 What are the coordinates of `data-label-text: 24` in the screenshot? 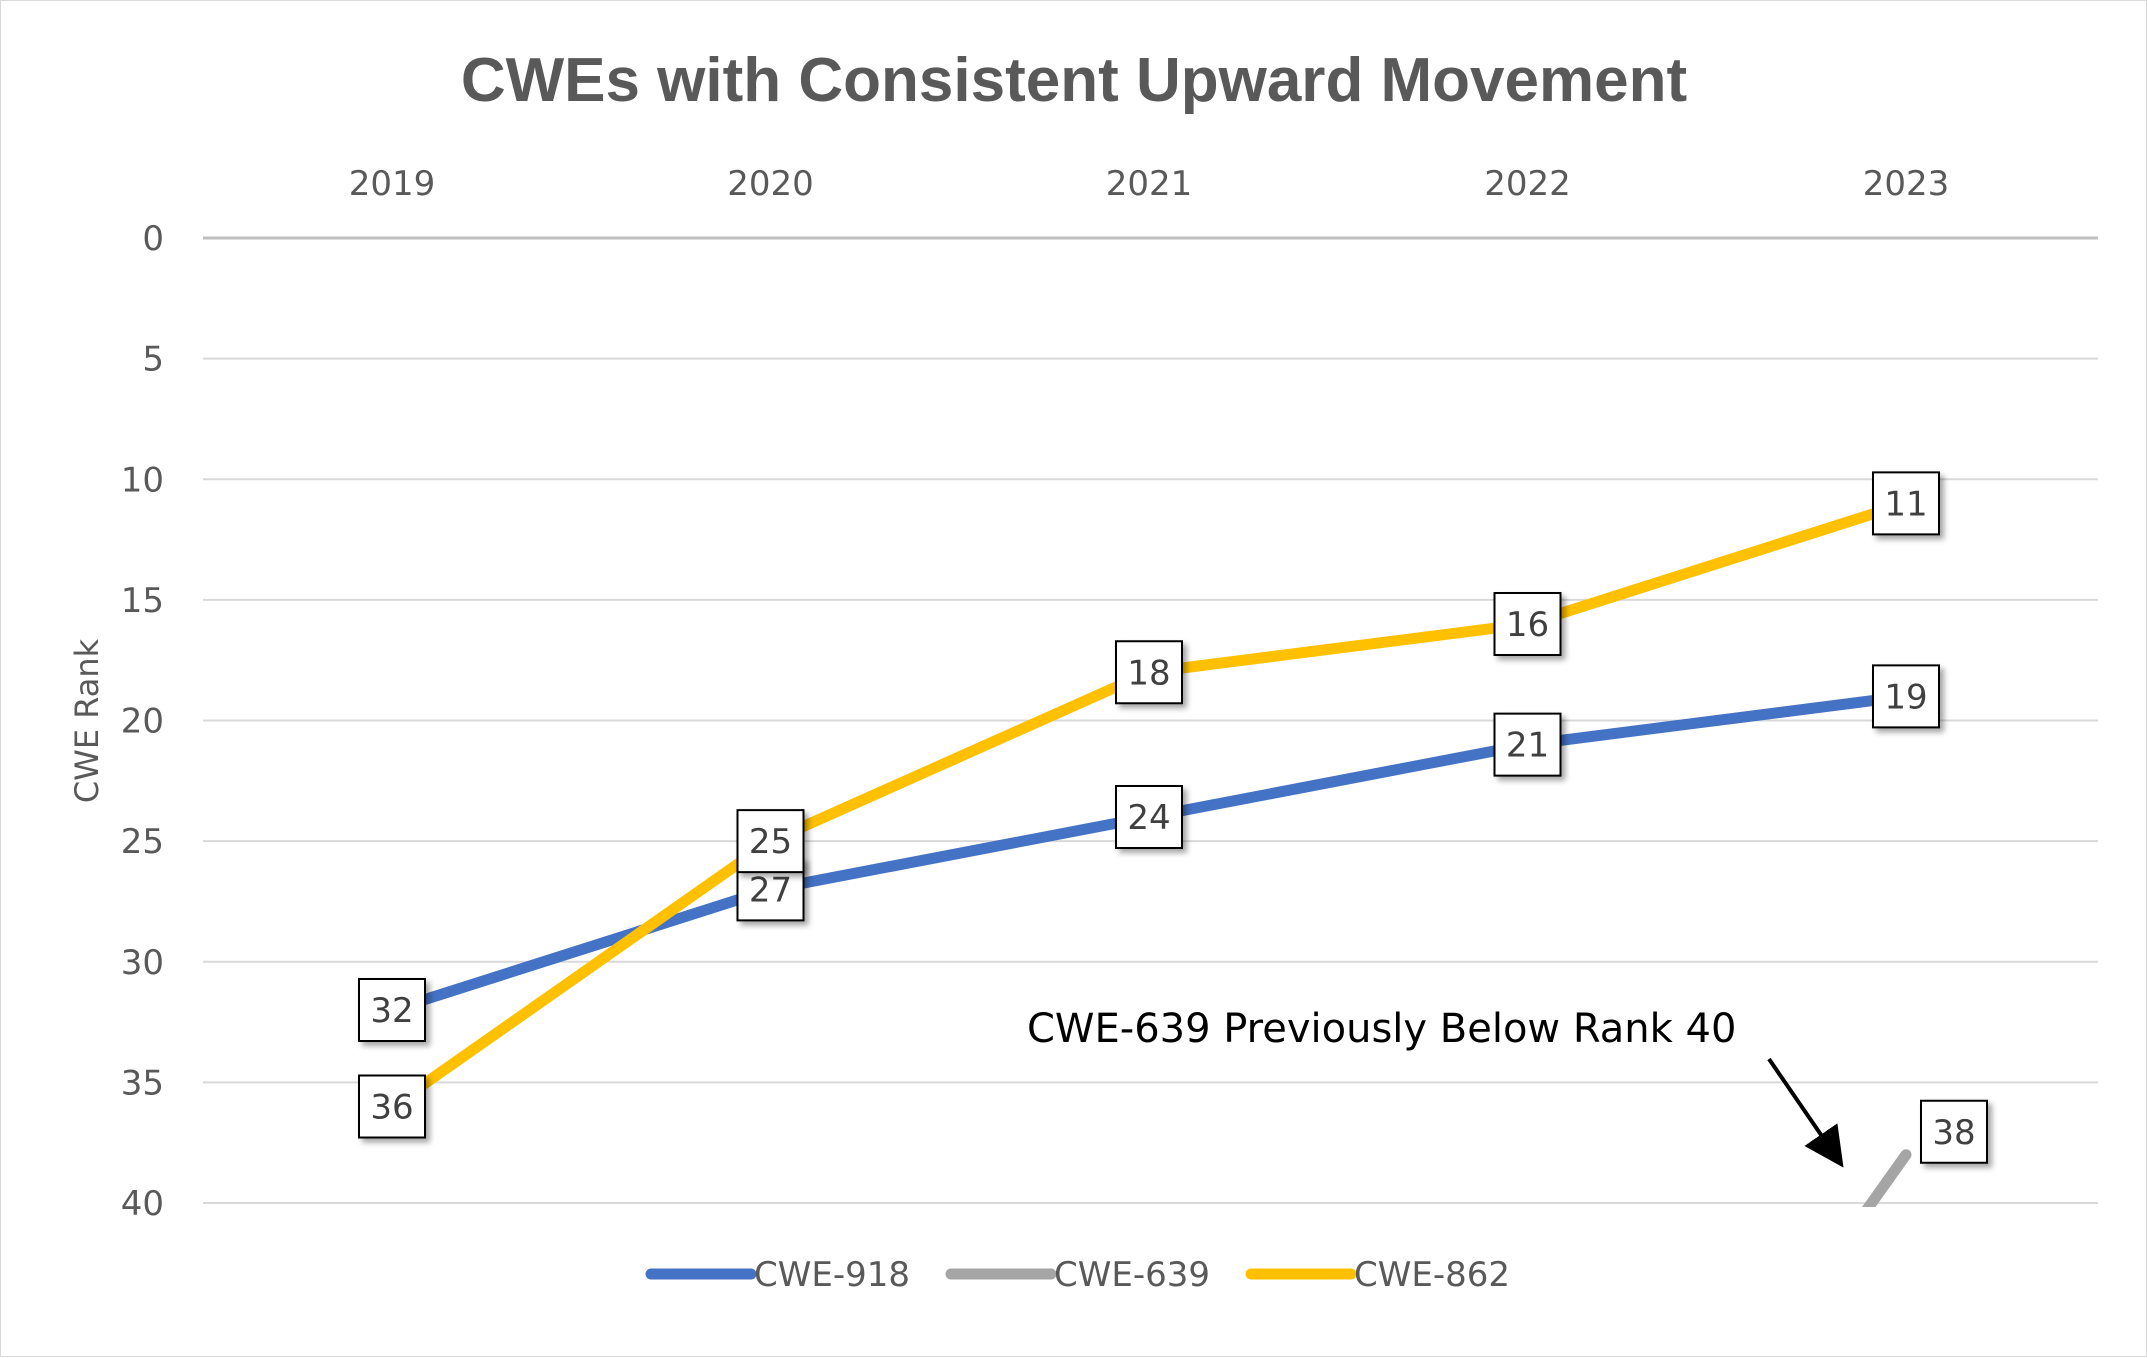 It's located at (1148, 818).